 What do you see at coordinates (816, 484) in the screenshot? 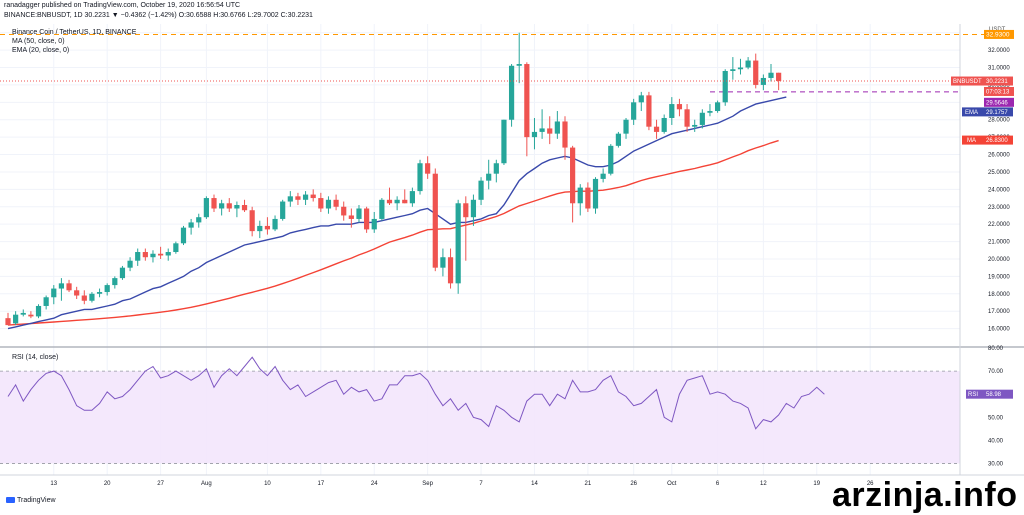
I see `time-tick-label: 19` at bounding box center [816, 484].